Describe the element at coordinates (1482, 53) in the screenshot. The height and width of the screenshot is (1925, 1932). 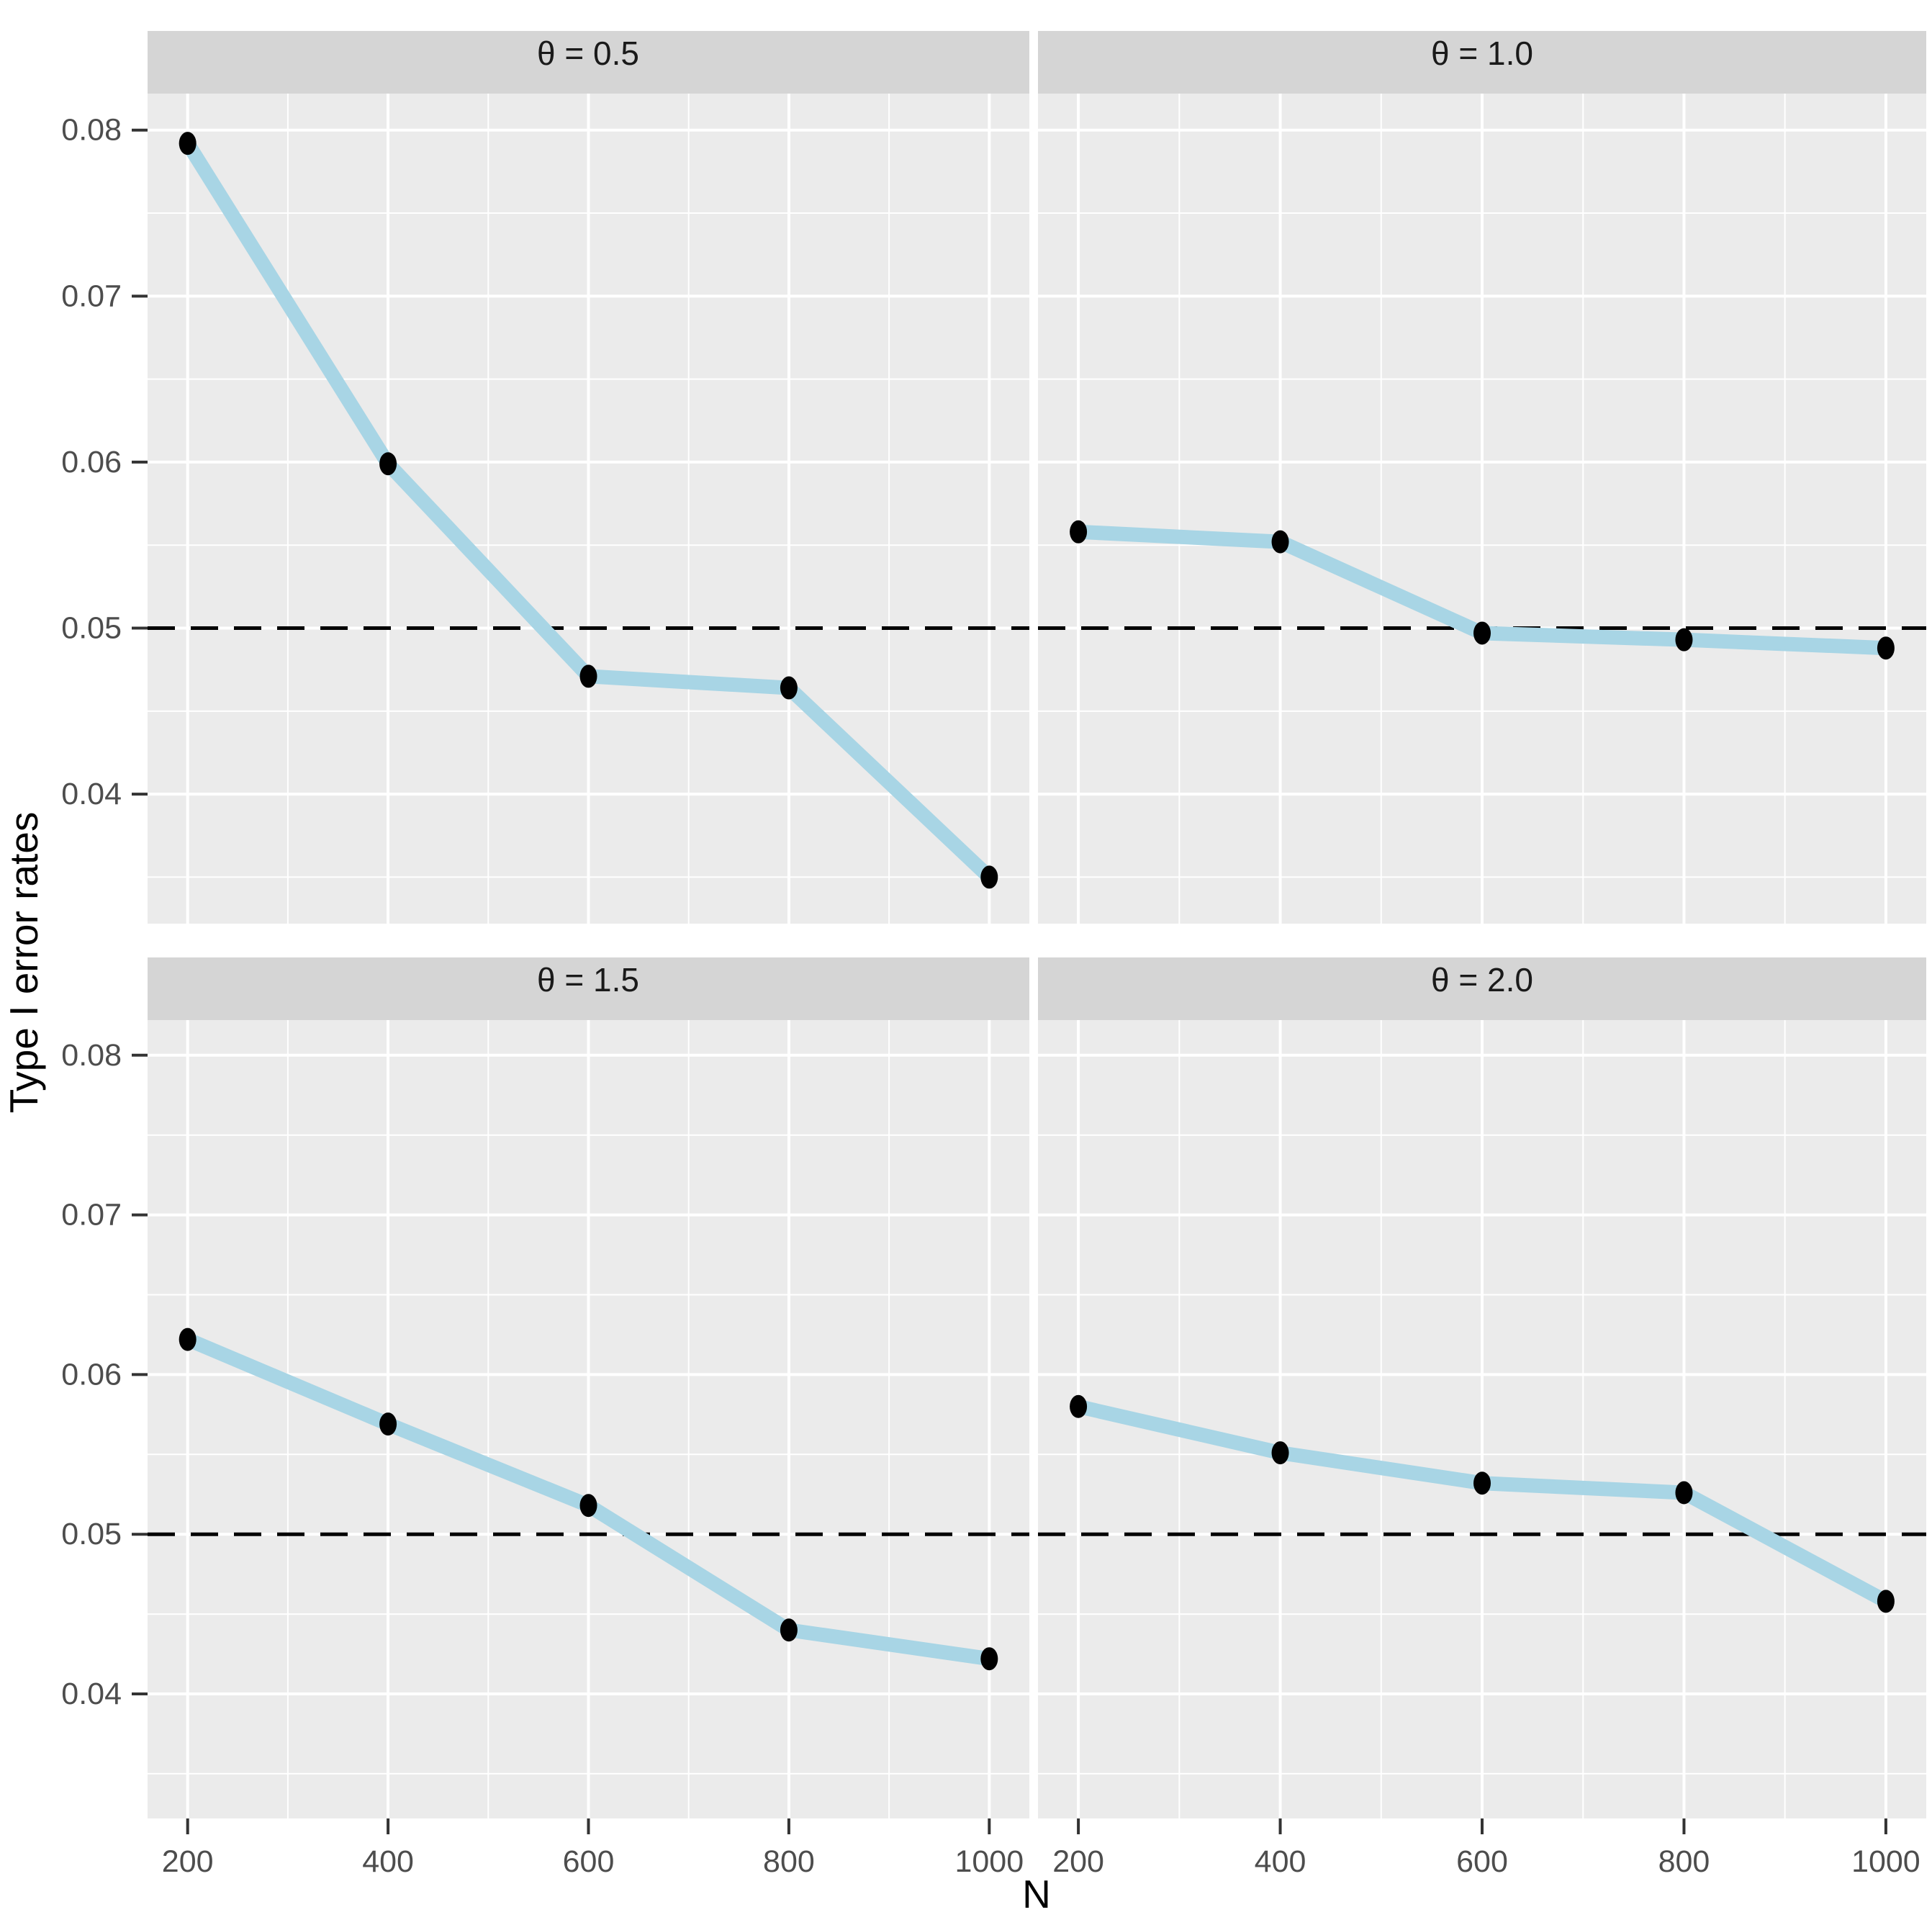
I see `facet-label-theta-1-0: θ = 1.0` at that location.